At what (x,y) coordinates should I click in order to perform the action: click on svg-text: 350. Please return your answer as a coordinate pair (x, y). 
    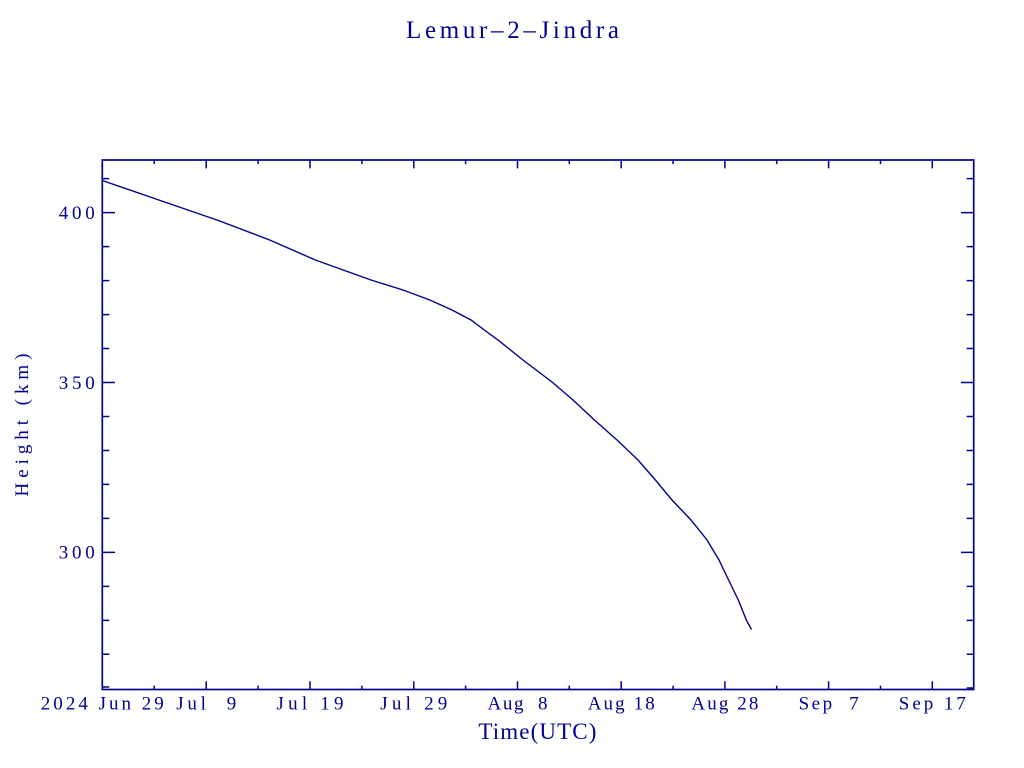
    Looking at the image, I should click on (77, 383).